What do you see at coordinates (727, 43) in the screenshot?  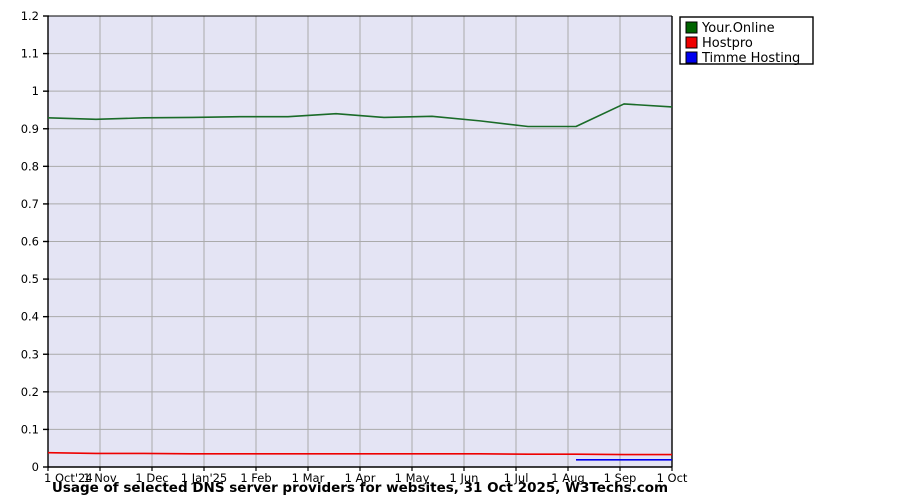 I see `legend-label: Hostpro` at bounding box center [727, 43].